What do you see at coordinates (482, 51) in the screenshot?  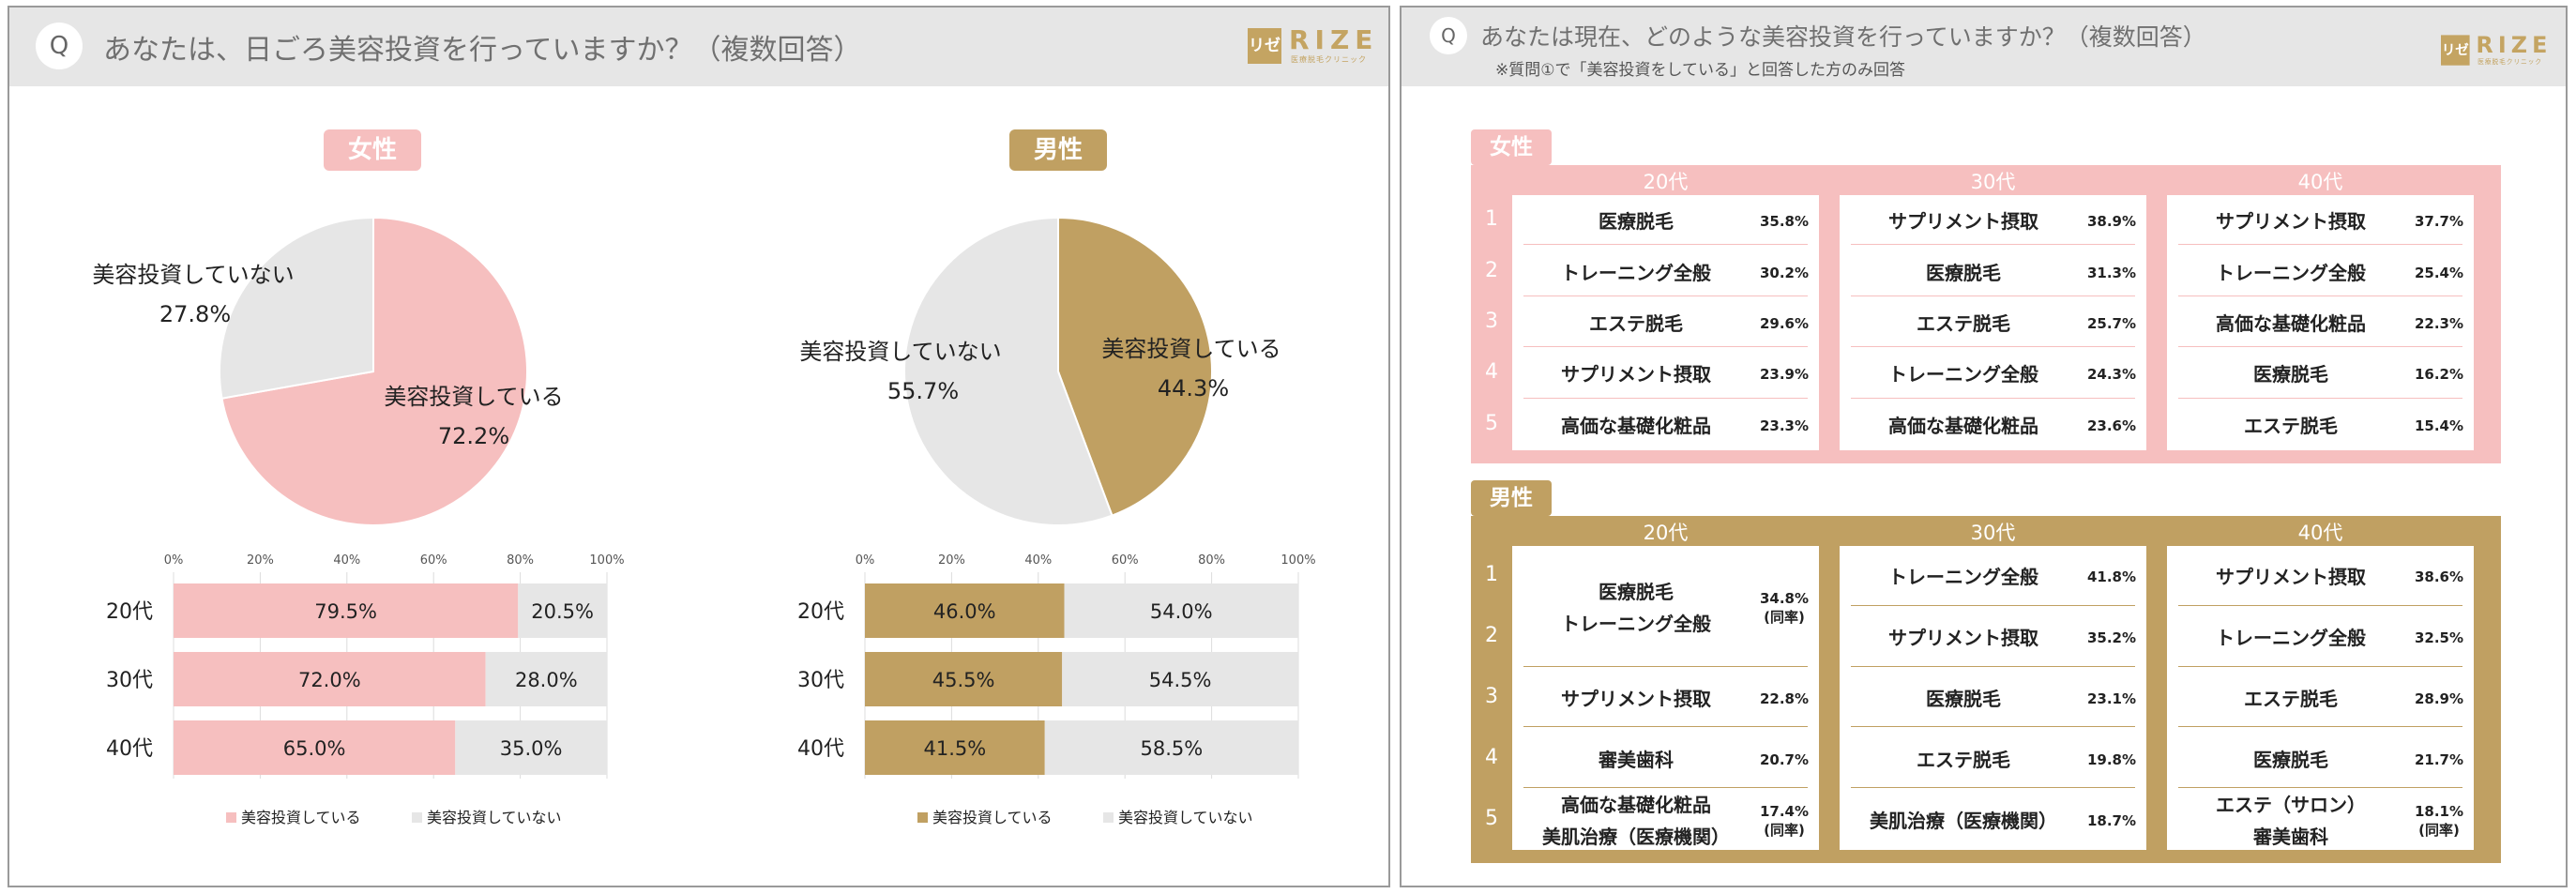 I see `question-title: あなたは、日ごろ美容投資を行っていますか？（複数回答）` at bounding box center [482, 51].